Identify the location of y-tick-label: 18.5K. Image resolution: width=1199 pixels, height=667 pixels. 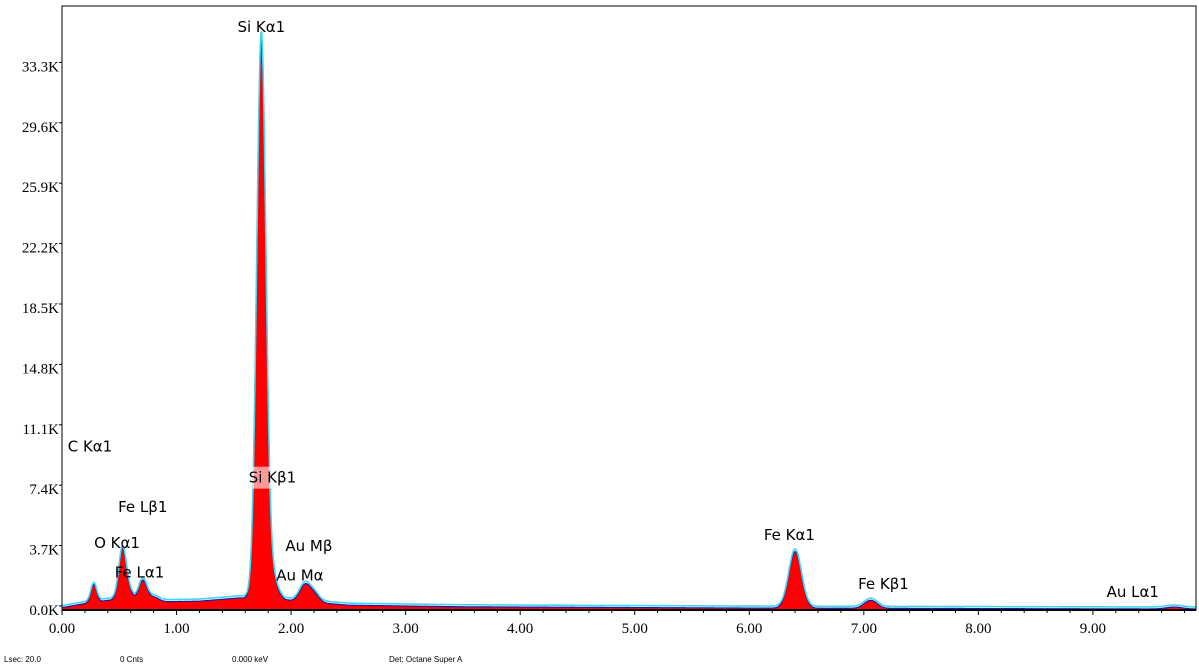
(40, 309).